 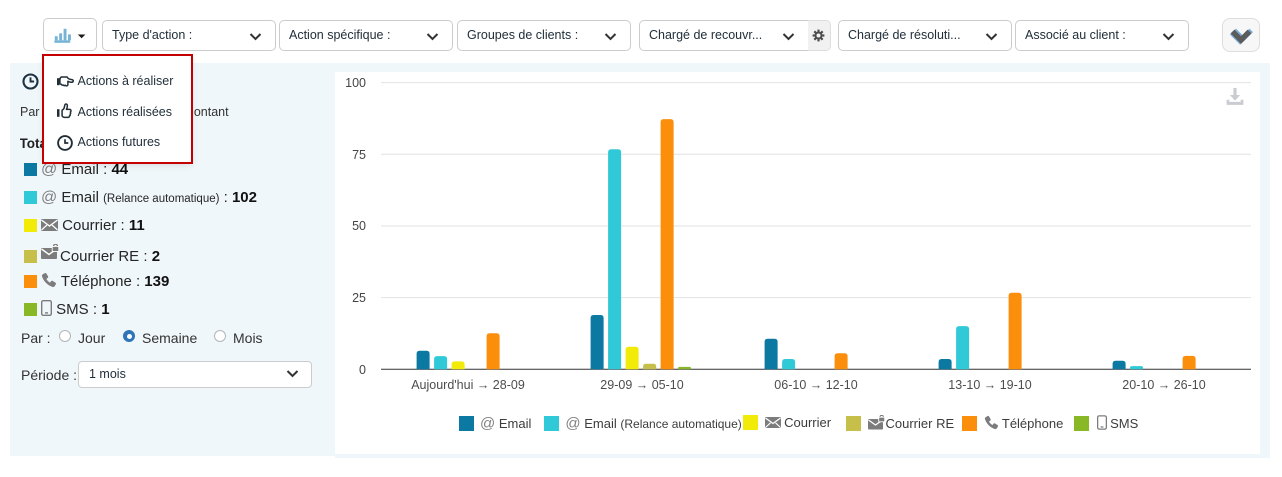 I want to click on svg-text: 75, so click(x=359, y=155).